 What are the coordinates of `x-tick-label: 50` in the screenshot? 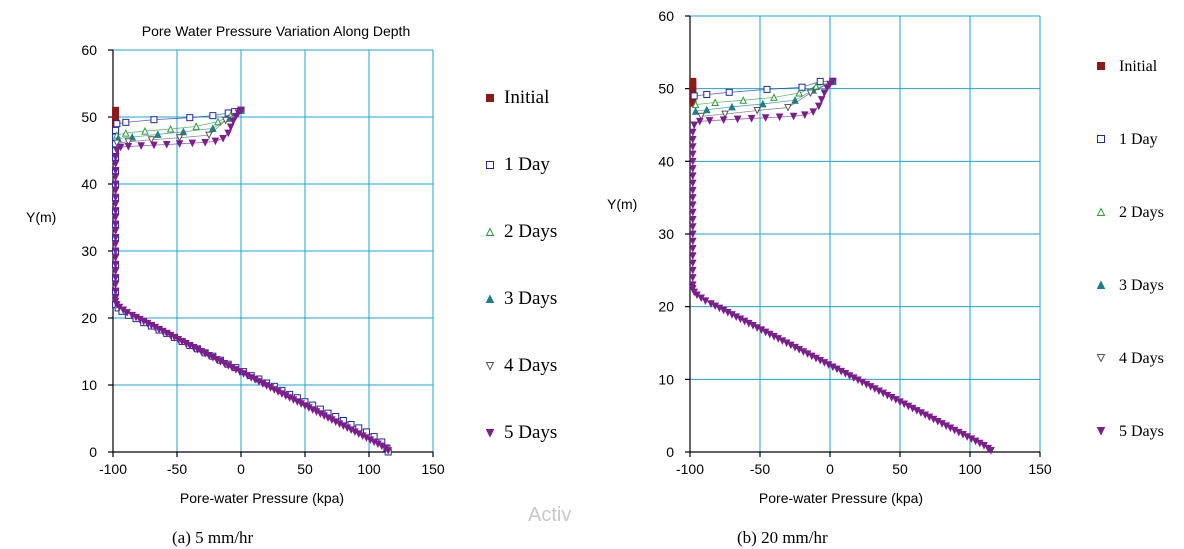 It's located at (305, 469).